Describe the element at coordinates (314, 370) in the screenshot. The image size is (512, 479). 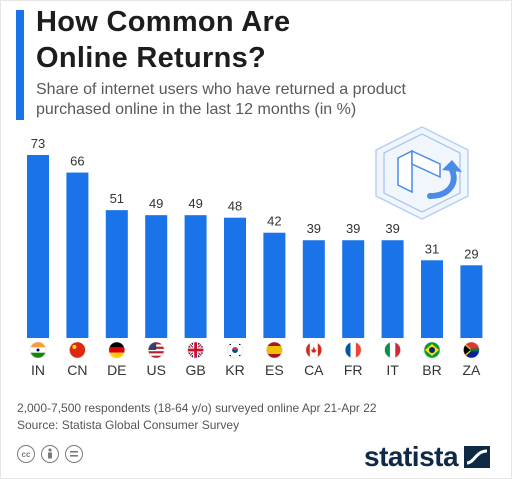
I see `category-label-ca: CA` at that location.